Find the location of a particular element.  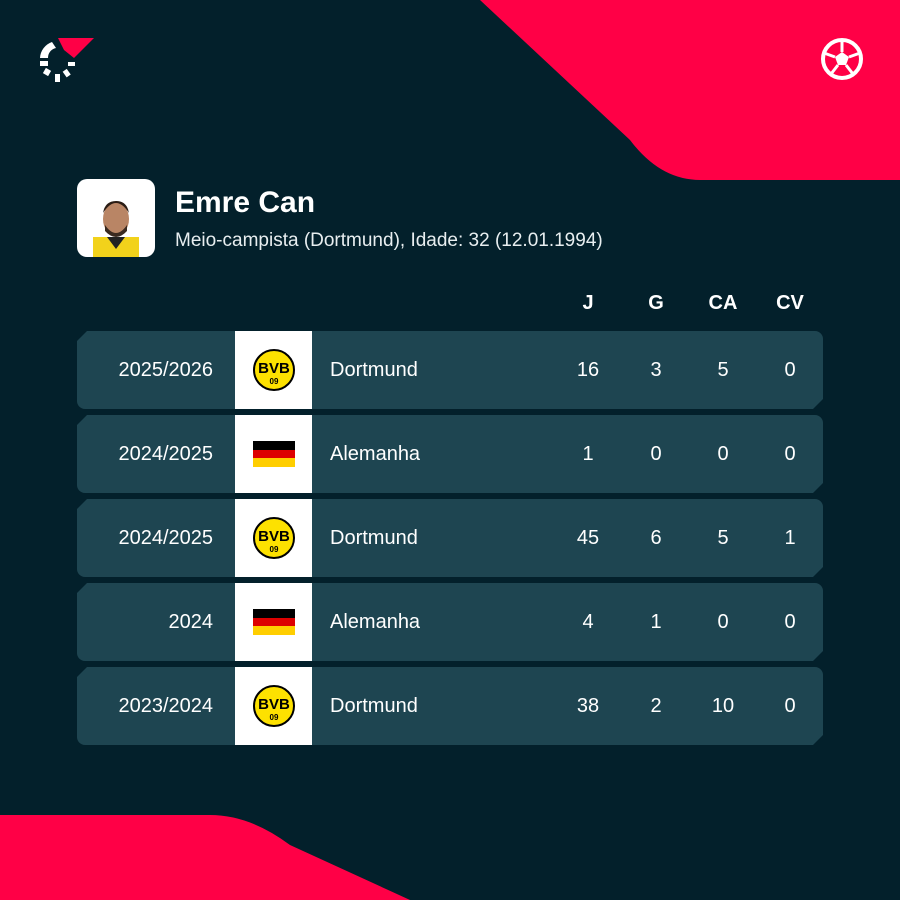

column-header-cv: CV is located at coordinates (790, 303).